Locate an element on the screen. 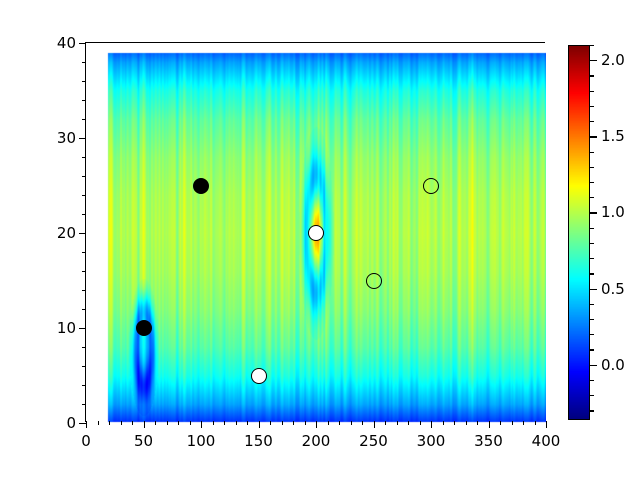 The image size is (640, 480). colorbar-gradient is located at coordinates (579, 232).